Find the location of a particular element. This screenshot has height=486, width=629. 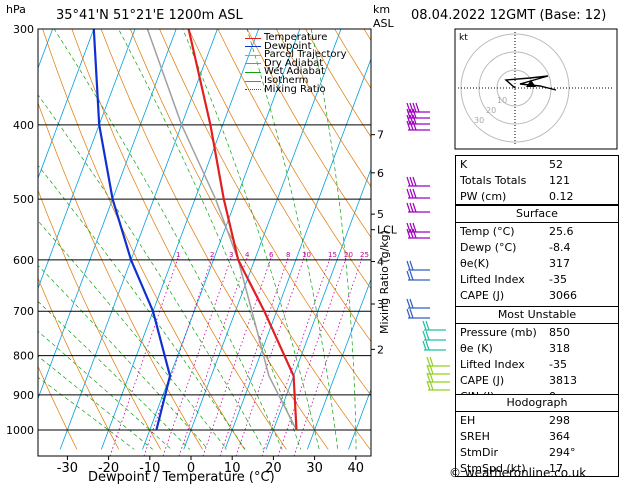

legend-item: Parcel Trajectory is located at coordinates (296, 55).